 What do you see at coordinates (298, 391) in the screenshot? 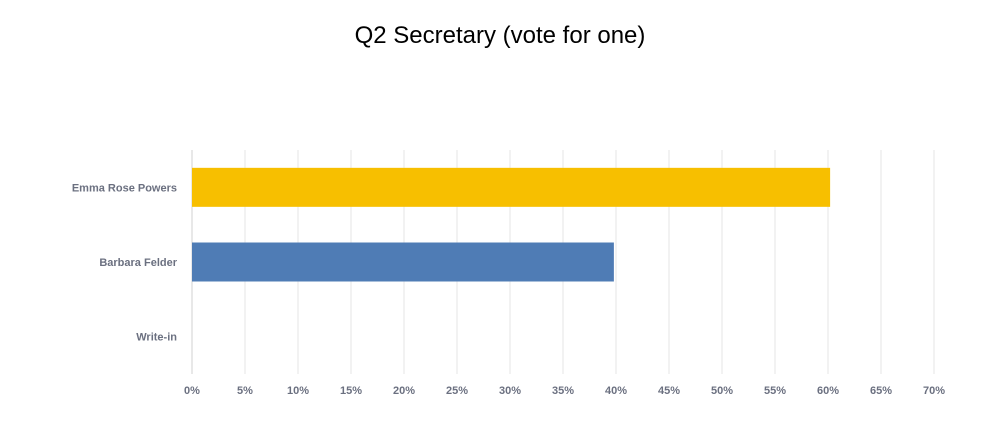
I see `x-tick-label: 10%` at bounding box center [298, 391].